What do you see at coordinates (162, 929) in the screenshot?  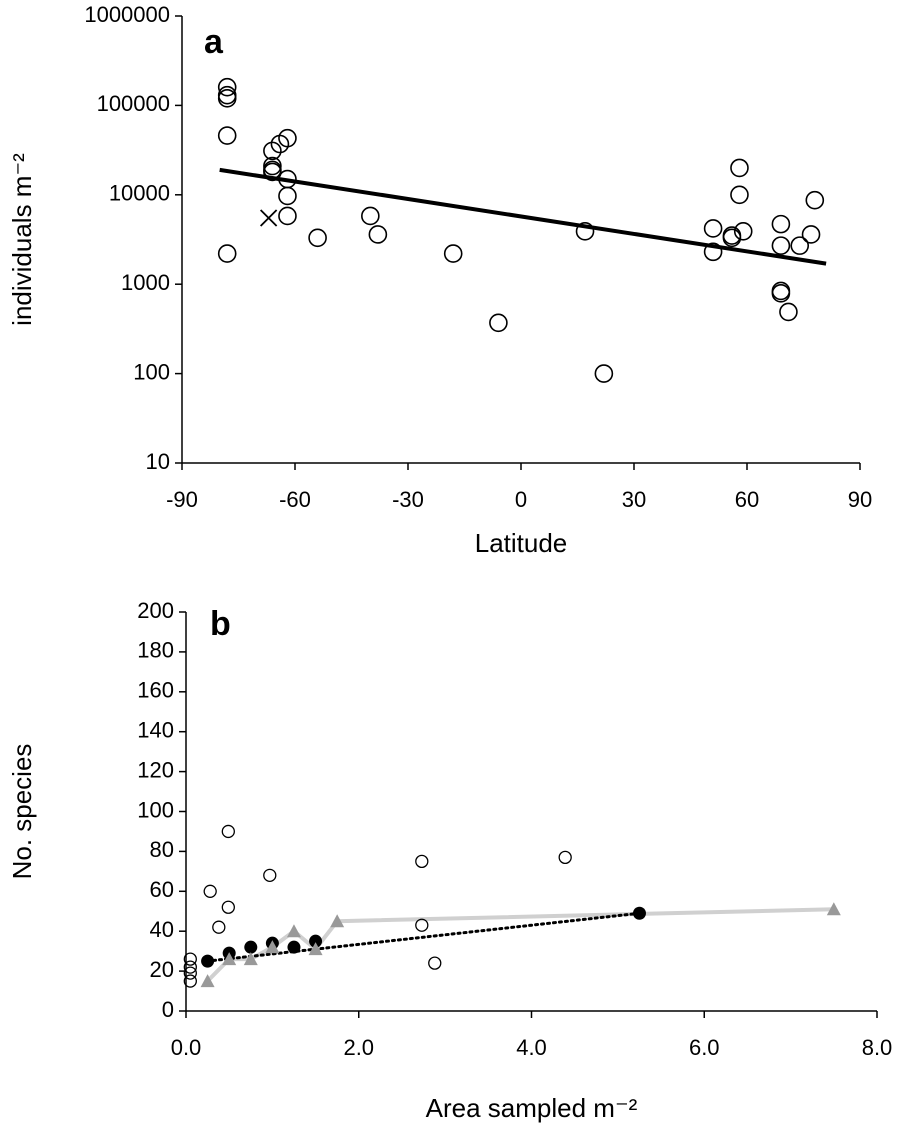 I see `y-tick-label: 40` at bounding box center [162, 929].